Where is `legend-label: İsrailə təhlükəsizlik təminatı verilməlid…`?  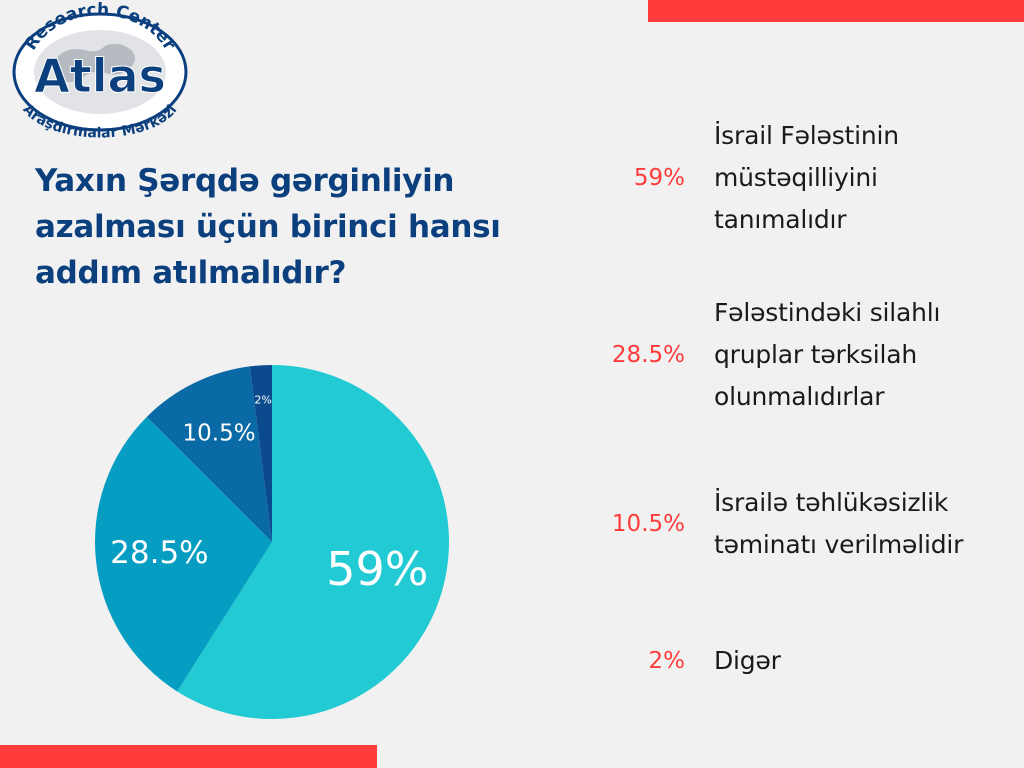
legend-label: İsrailə təhlükəsizlik təminatı verilməlid… is located at coordinates (839, 523).